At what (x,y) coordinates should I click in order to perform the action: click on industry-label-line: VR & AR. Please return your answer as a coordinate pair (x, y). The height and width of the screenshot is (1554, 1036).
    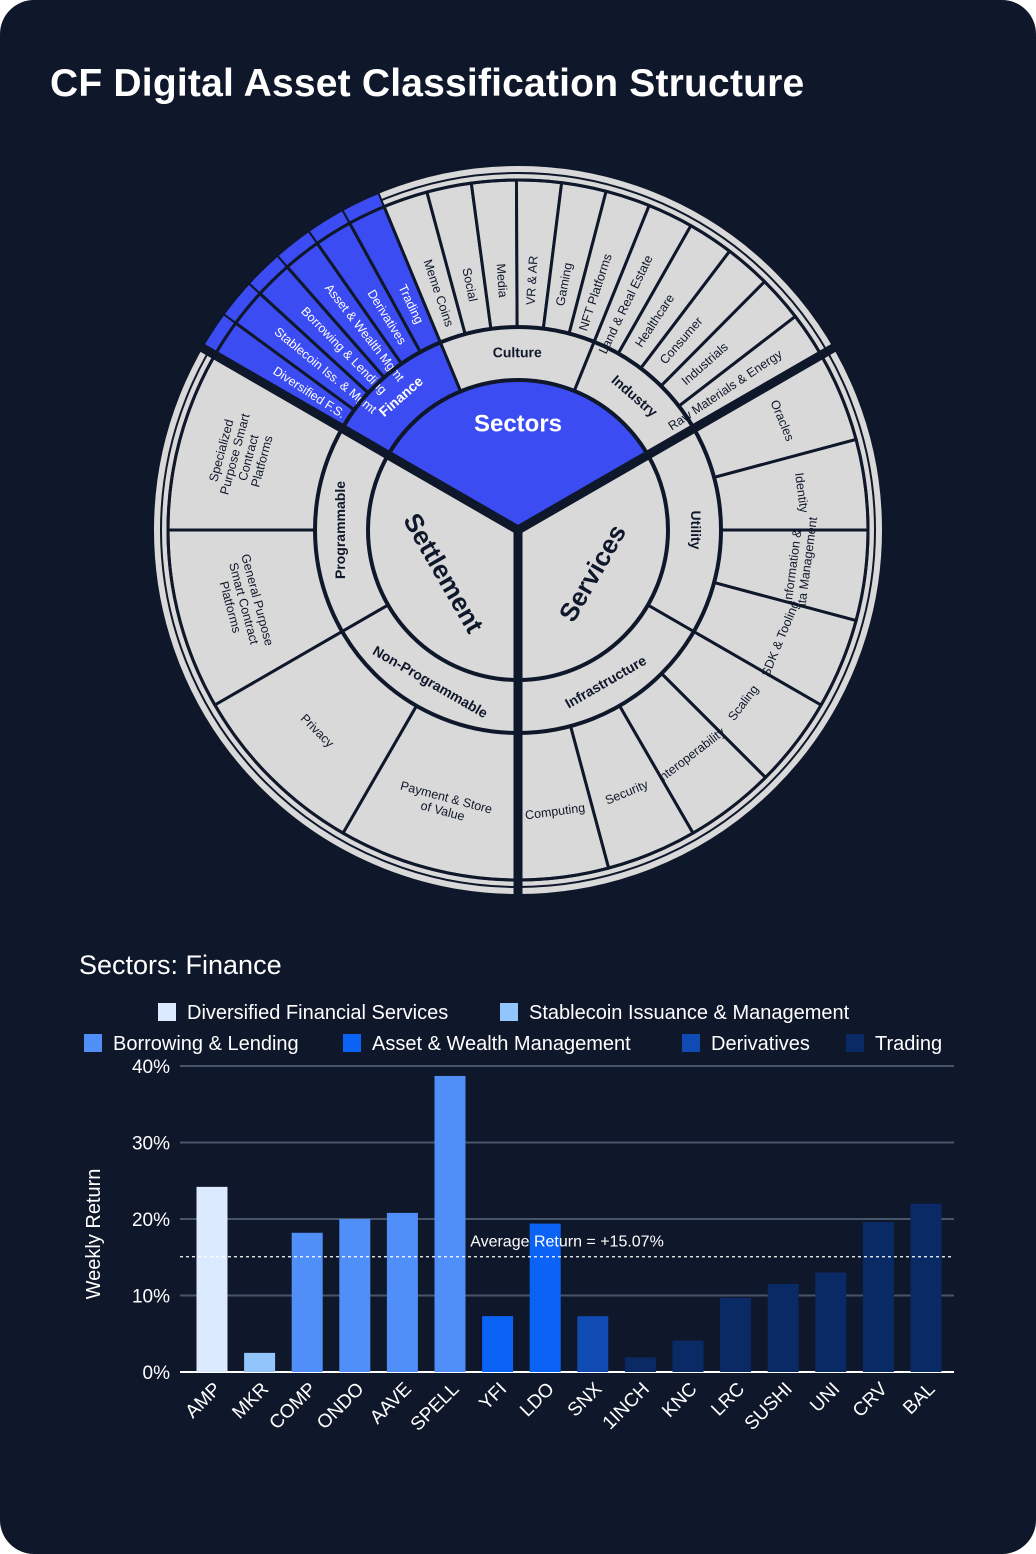
    Looking at the image, I should click on (532, 280).